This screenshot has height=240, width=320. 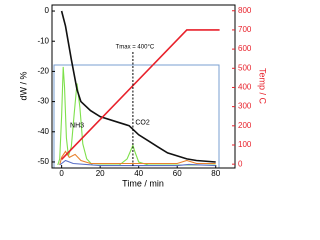 What do you see at coordinates (43, 101) in the screenshot?
I see `y-tick-label: -30` at bounding box center [43, 101].